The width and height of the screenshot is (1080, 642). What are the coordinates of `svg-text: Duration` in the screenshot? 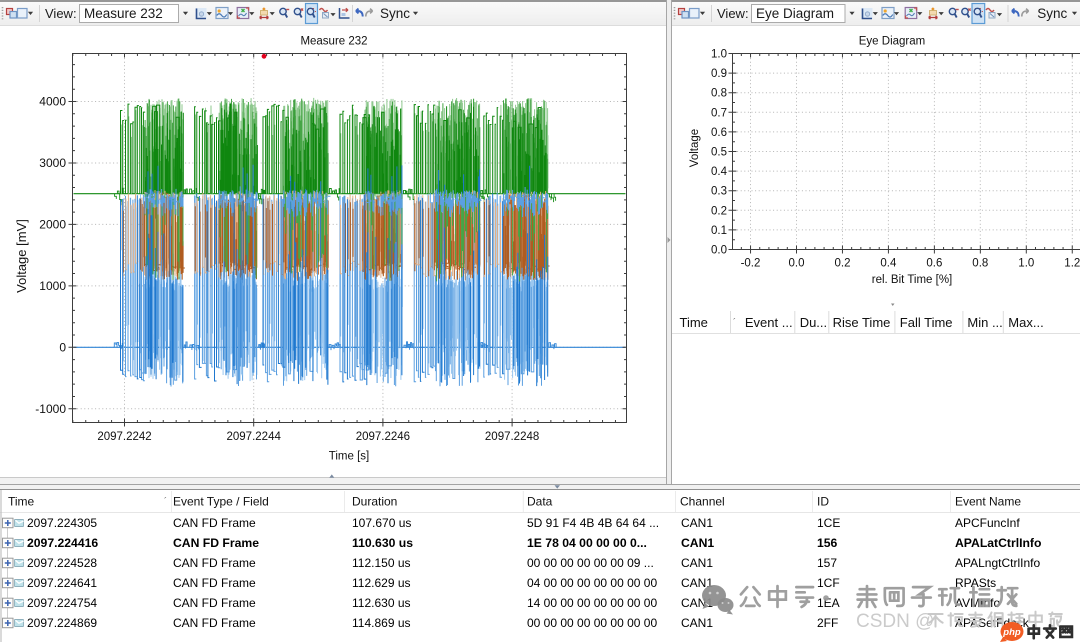 It's located at (374, 502).